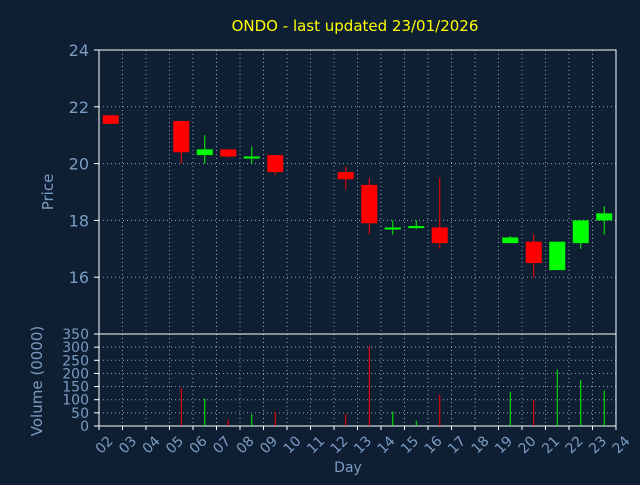 This screenshot has width=640, height=485. What do you see at coordinates (84, 427) in the screenshot?
I see `volume-tick-label: 0` at bounding box center [84, 427].